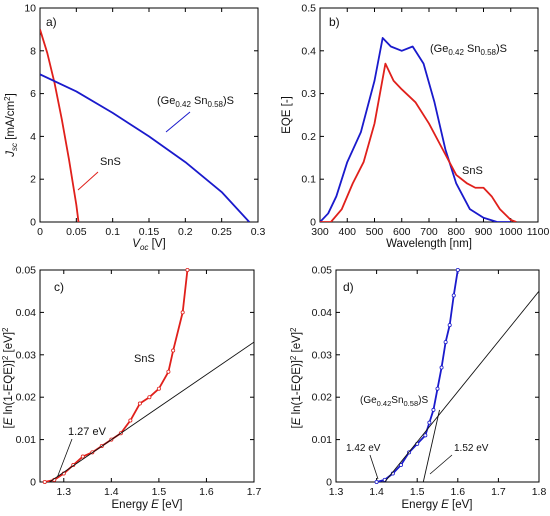 This screenshot has width=550, height=516. What do you see at coordinates (456, 232) in the screenshot?
I see `x-tick-label: 800` at bounding box center [456, 232].